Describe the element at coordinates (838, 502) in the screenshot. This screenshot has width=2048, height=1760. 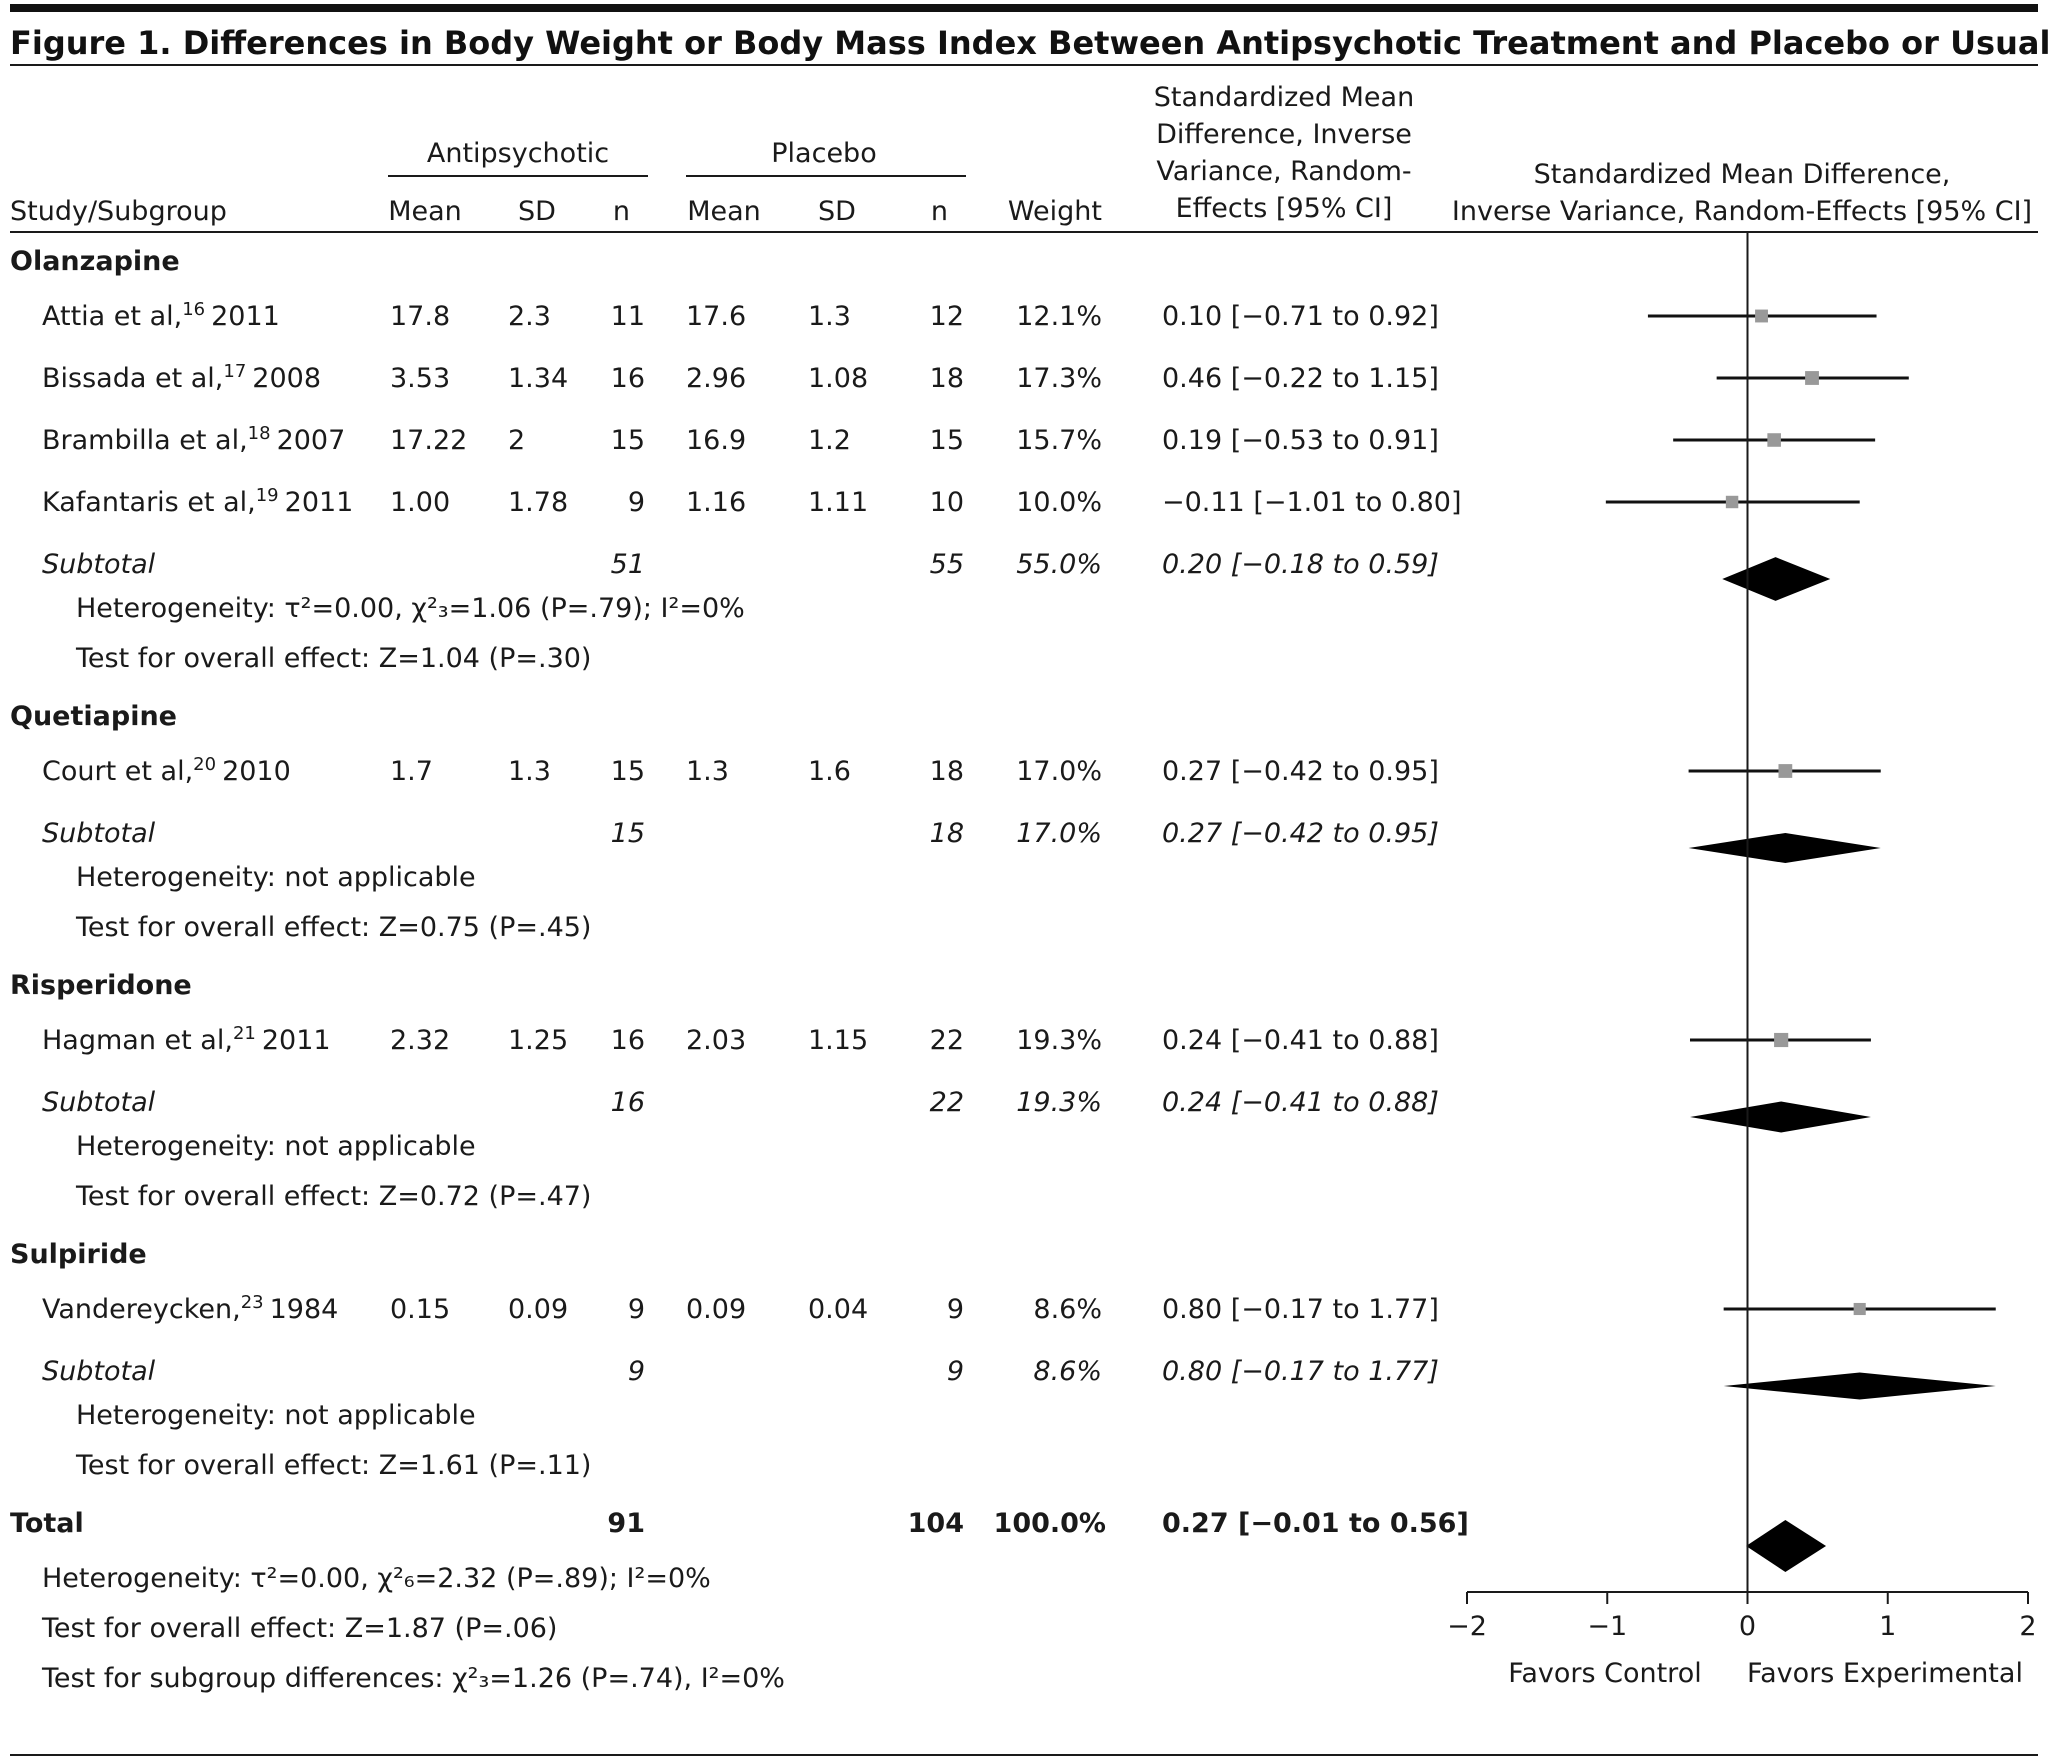
I see `study-sd-placebo: 1.11` at that location.